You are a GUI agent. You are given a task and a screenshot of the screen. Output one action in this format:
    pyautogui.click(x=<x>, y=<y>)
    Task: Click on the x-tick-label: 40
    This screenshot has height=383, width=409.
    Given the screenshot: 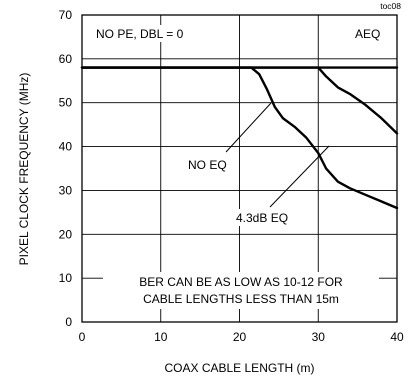 What is the action you would take?
    pyautogui.click(x=397, y=337)
    